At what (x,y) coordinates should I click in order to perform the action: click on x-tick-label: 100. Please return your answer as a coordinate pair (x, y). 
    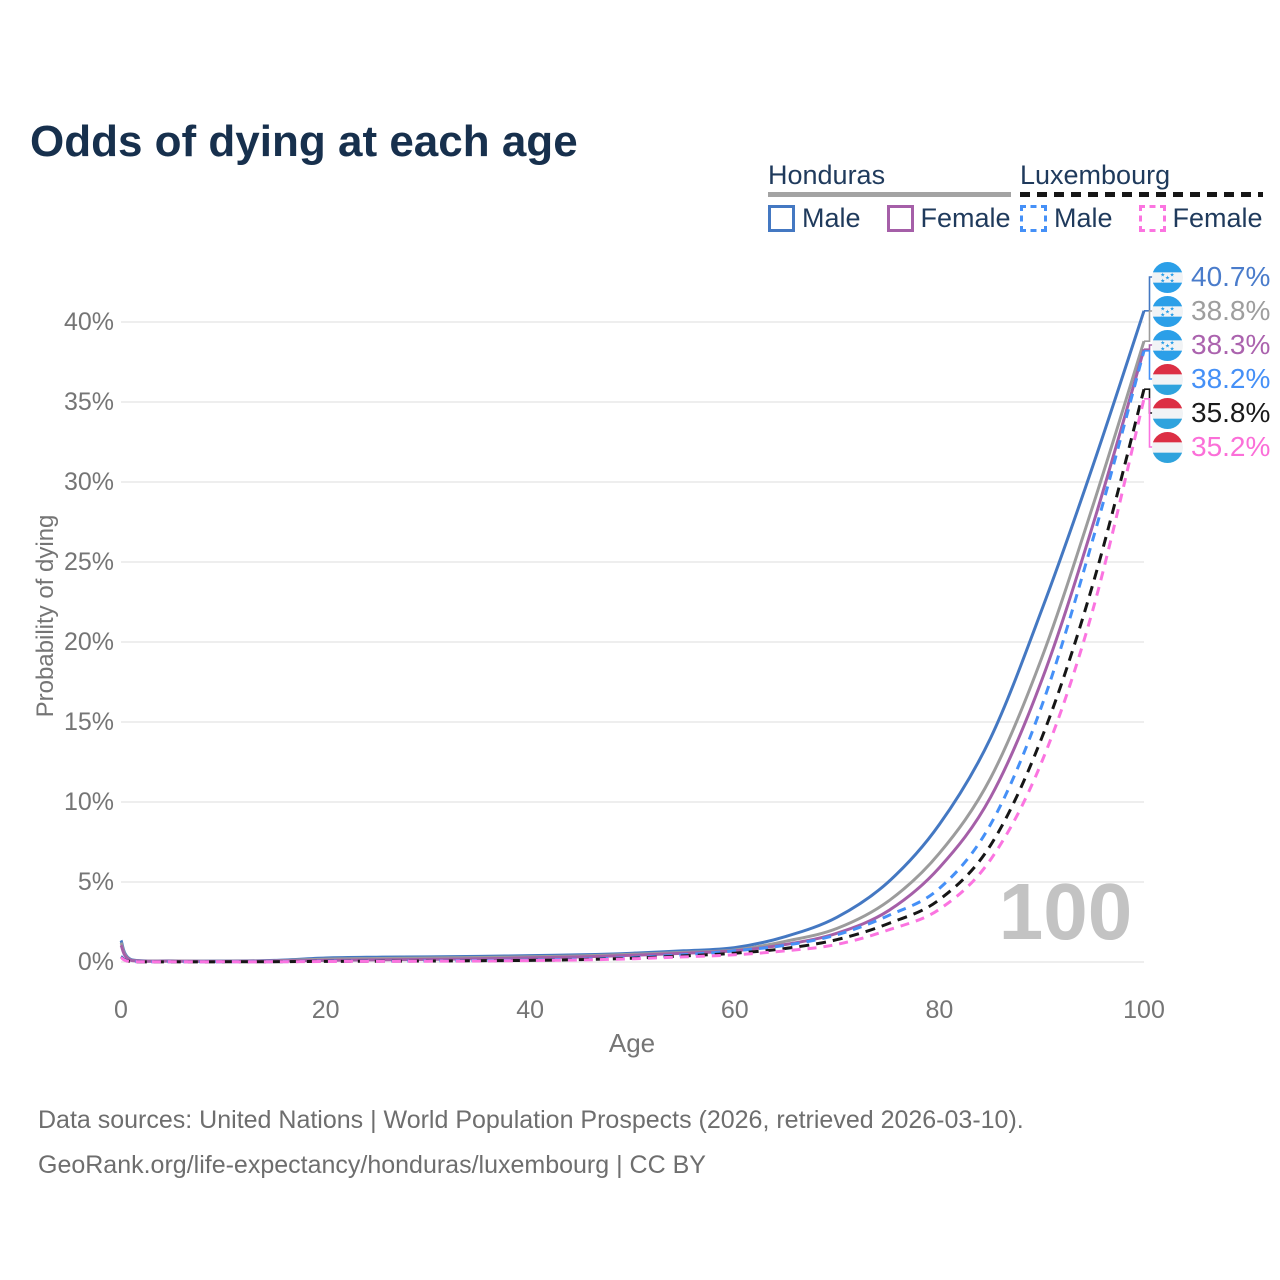
    Looking at the image, I should click on (1144, 1010).